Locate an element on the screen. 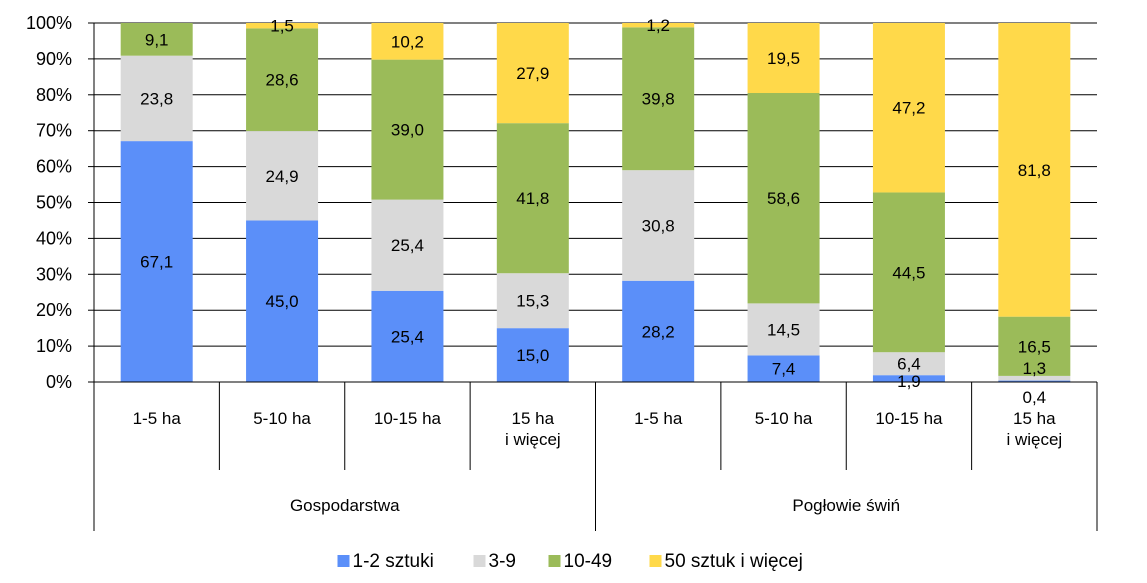 The image size is (1147, 583). y-tick-label: 80% is located at coordinates (54, 95).